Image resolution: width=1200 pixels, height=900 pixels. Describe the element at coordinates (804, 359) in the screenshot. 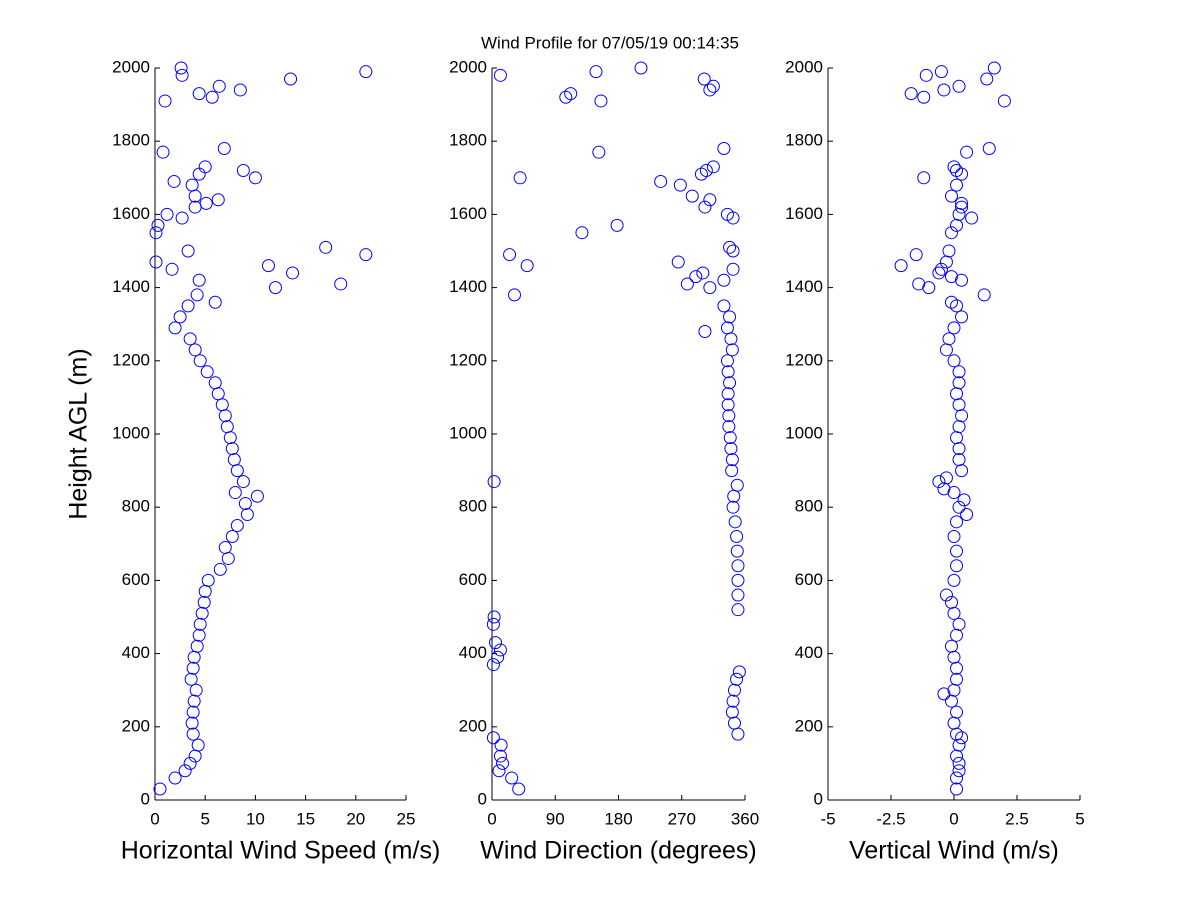

I see `y-tick-label: 1200` at that location.